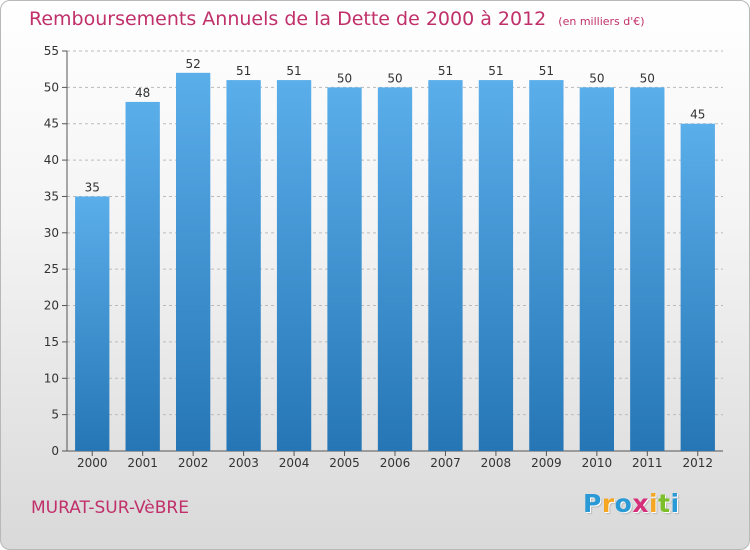  Describe the element at coordinates (496, 463) in the screenshot. I see `x-tick-label: 2008` at that location.